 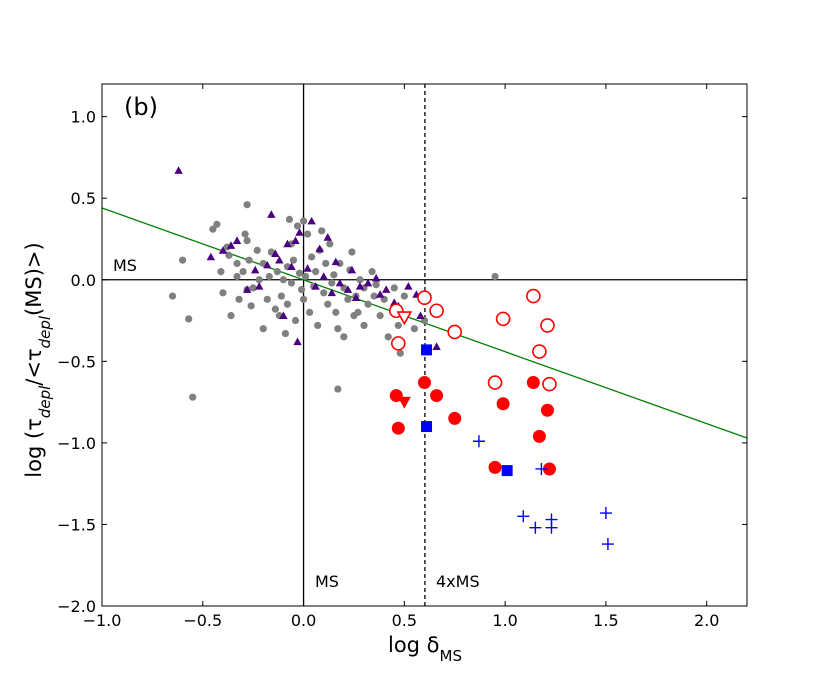 I want to click on y-tick-label-6: −2.0, so click(x=76, y=606).